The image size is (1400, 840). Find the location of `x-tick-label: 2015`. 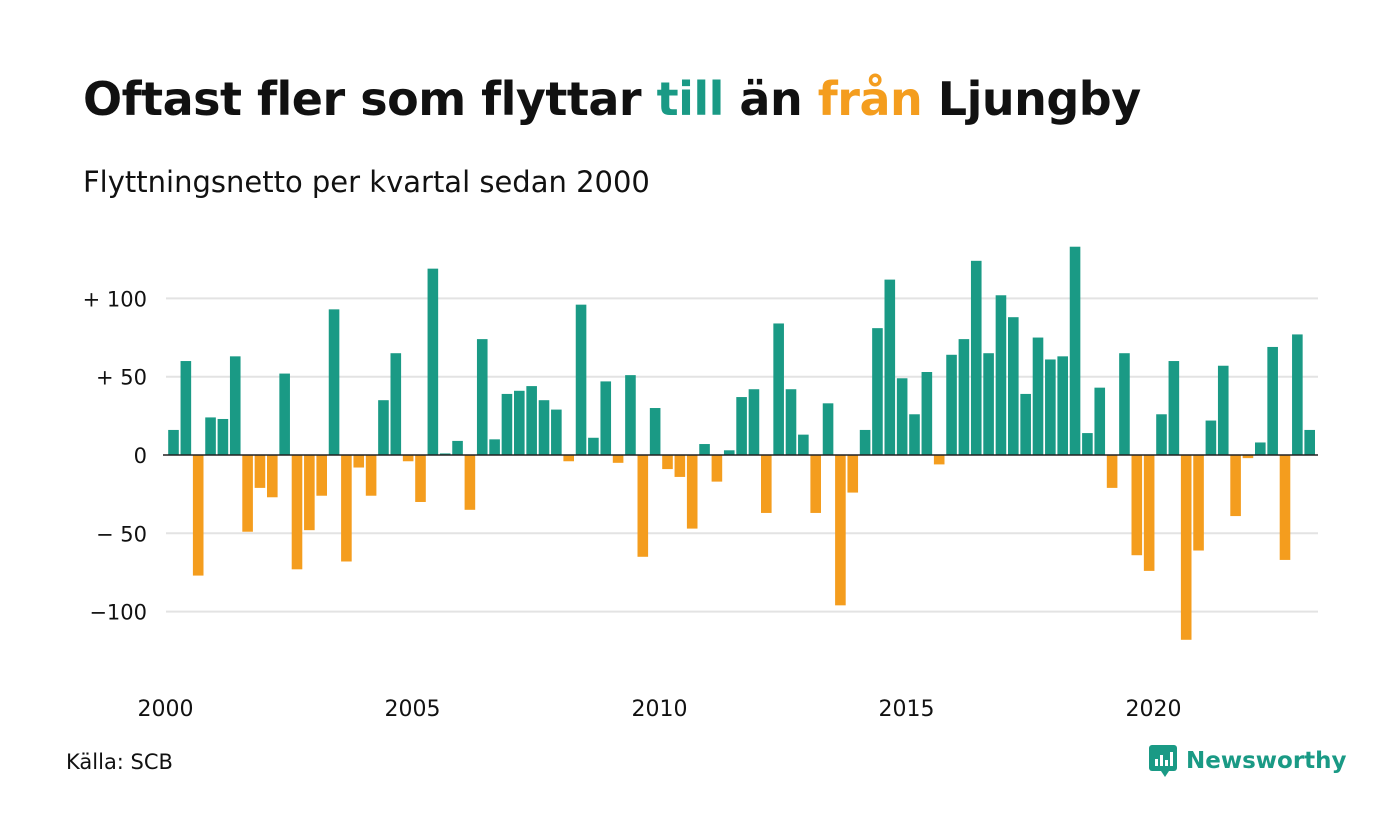

x-tick-label: 2015 is located at coordinates (907, 709).